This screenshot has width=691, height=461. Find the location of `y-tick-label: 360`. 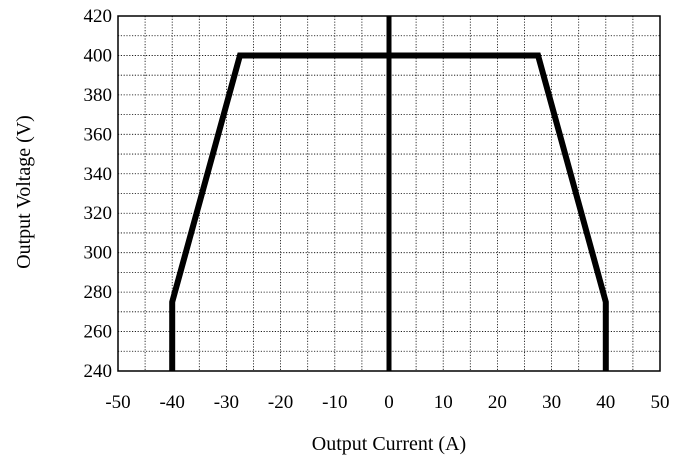

y-tick-label: 360 is located at coordinates (98, 134).